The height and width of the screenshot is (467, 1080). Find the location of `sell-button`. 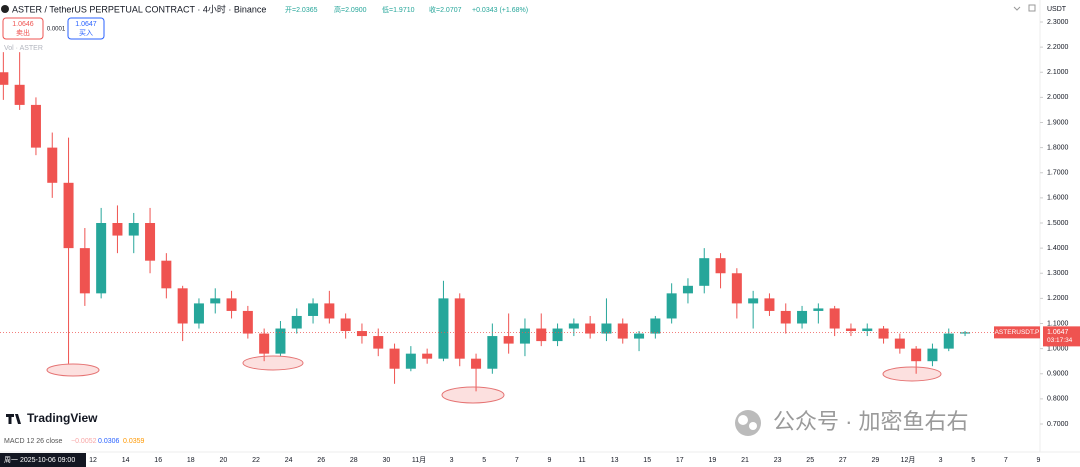

sell-button is located at coordinates (23, 28).